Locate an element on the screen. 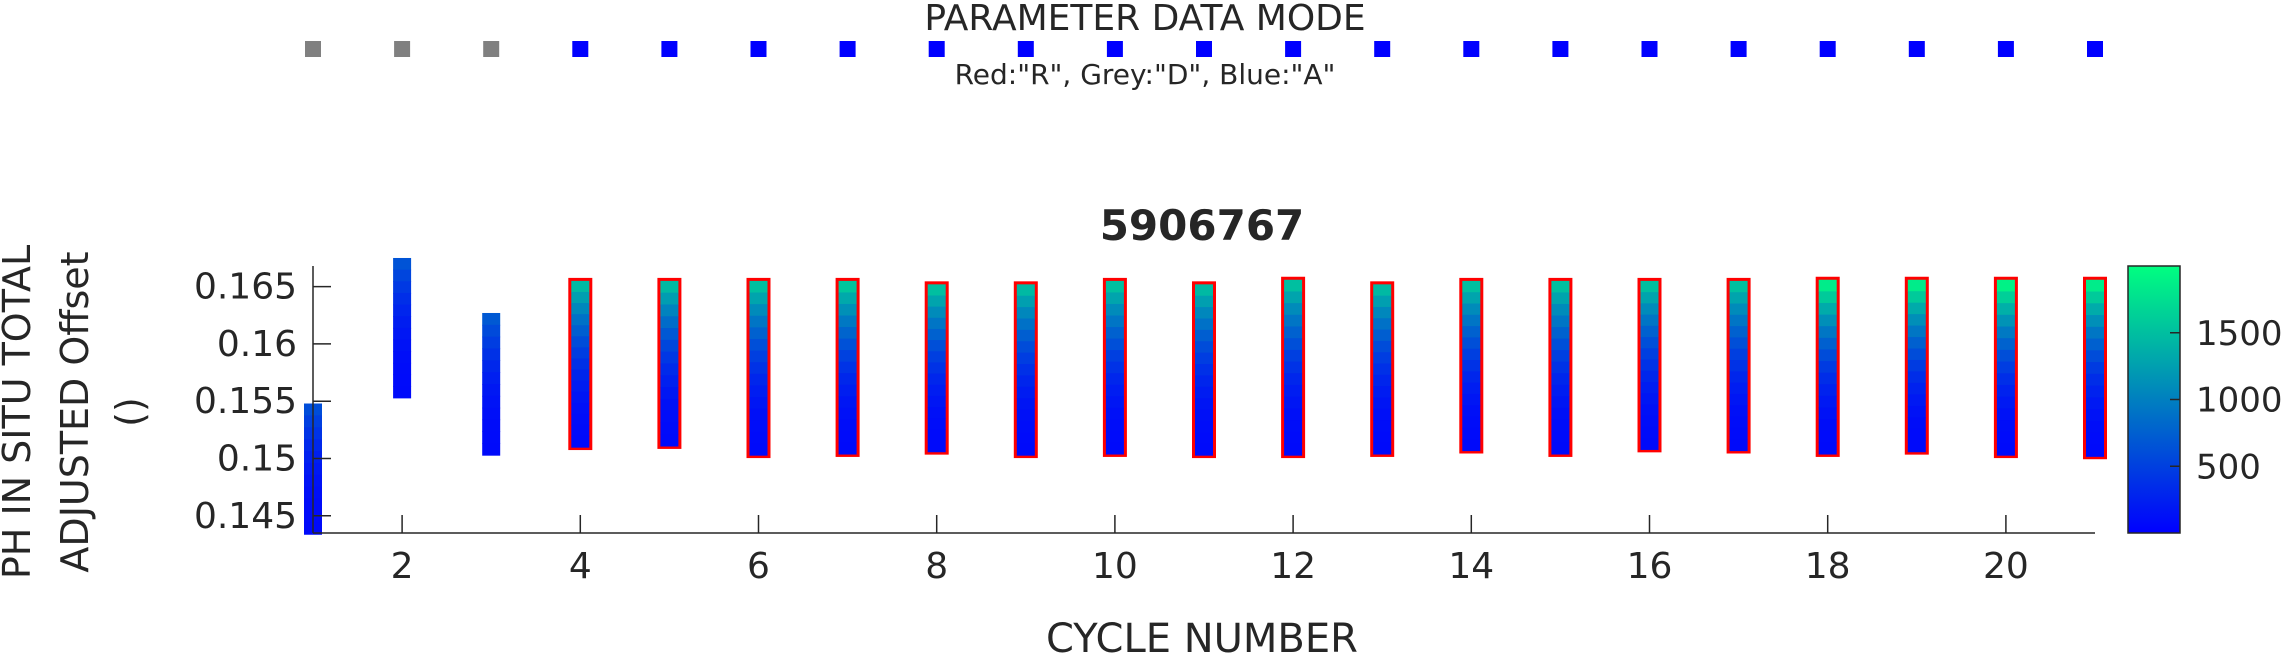 The width and height of the screenshot is (2291, 656). y-axis-label-line-2: ADJUSTED Offset is located at coordinates (75, 411).